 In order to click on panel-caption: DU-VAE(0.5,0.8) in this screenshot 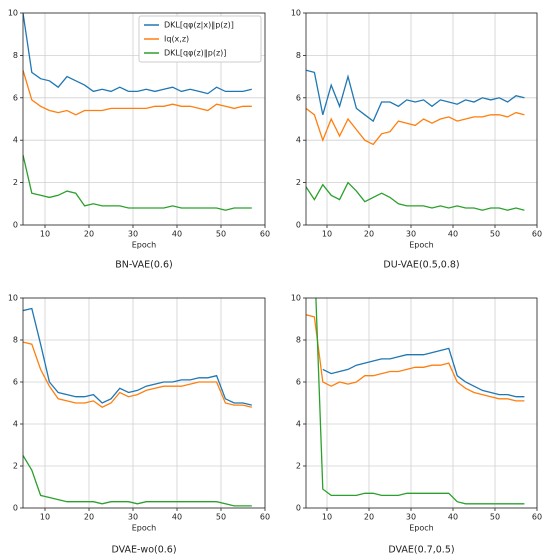, I will do `click(421, 265)`.